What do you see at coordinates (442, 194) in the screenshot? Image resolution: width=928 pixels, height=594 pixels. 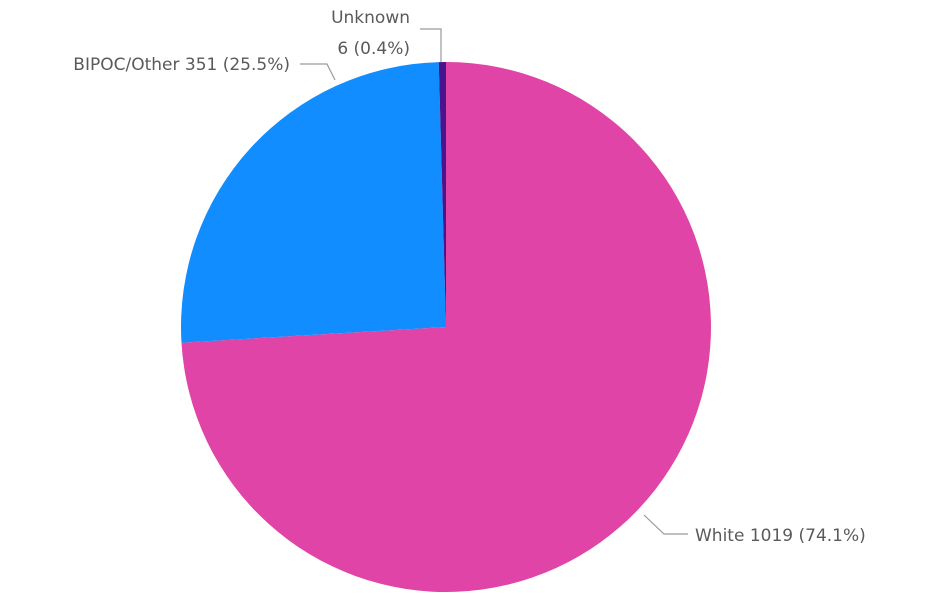 I see `pie-slice-unknown` at bounding box center [442, 194].